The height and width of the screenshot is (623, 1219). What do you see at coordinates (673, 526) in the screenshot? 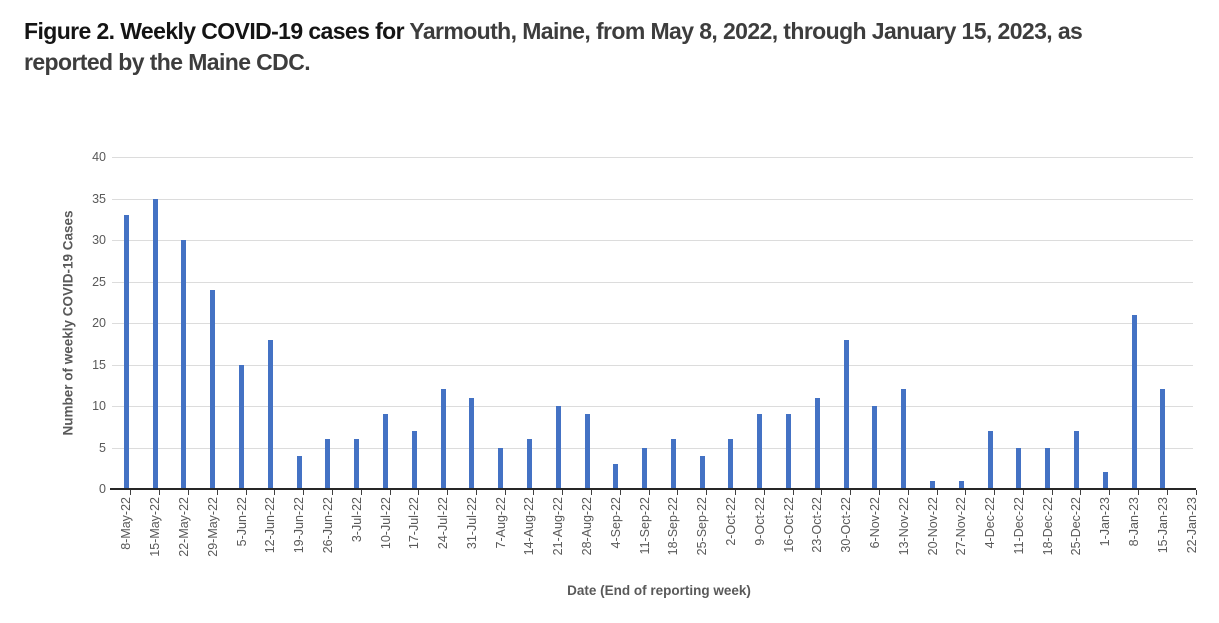
I see `x-tick-label: 18-Sep-22` at bounding box center [673, 526].